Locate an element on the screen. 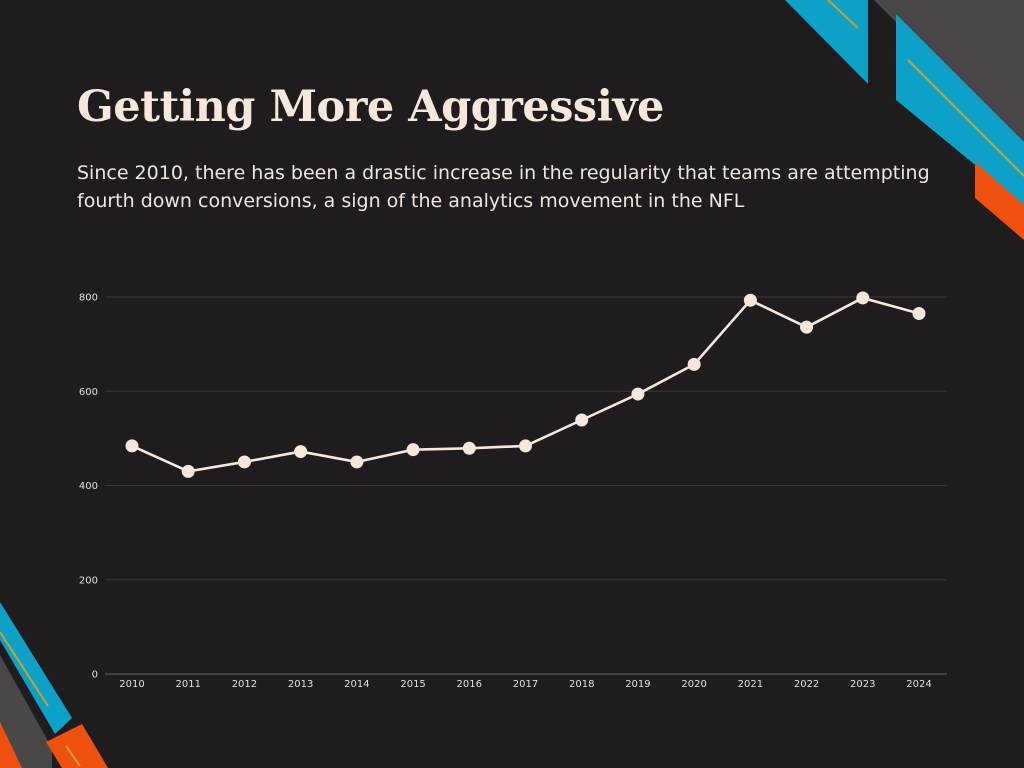  y-tick-label: 200 is located at coordinates (88, 580).